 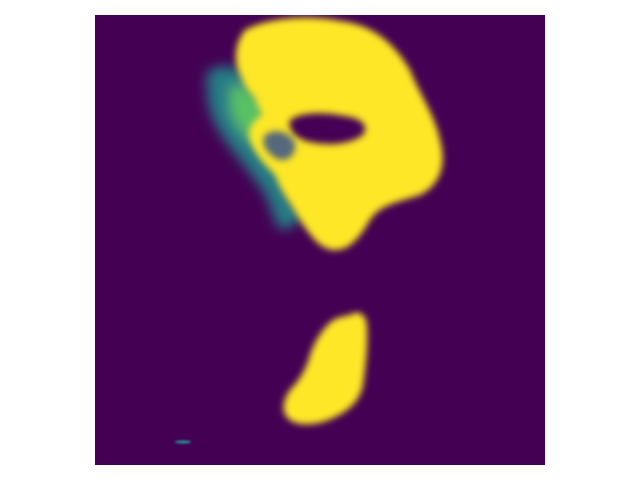 I want to click on upper-region-hole, so click(x=314, y=137).